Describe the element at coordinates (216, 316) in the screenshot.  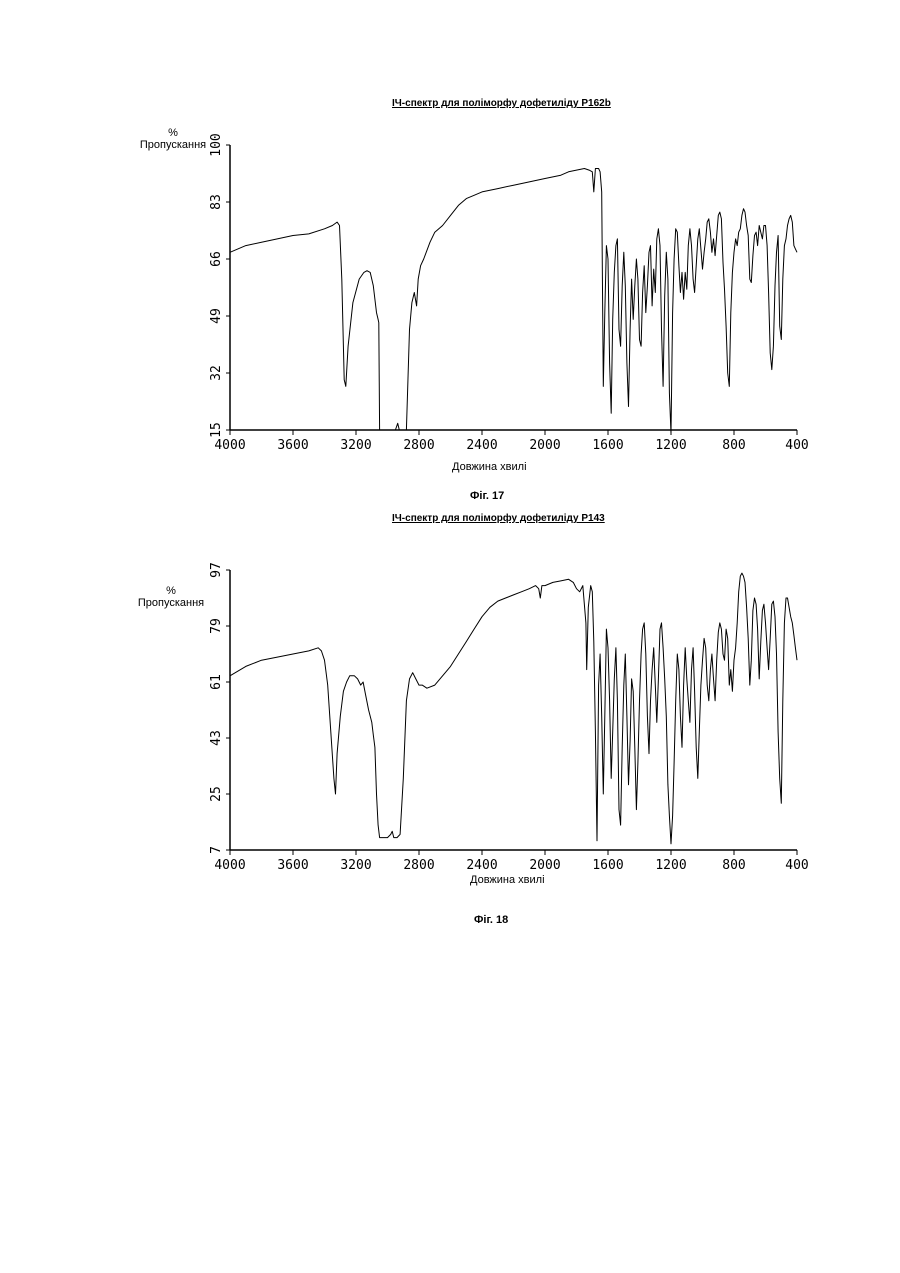
I see `y-tick-label: 49` at that location.